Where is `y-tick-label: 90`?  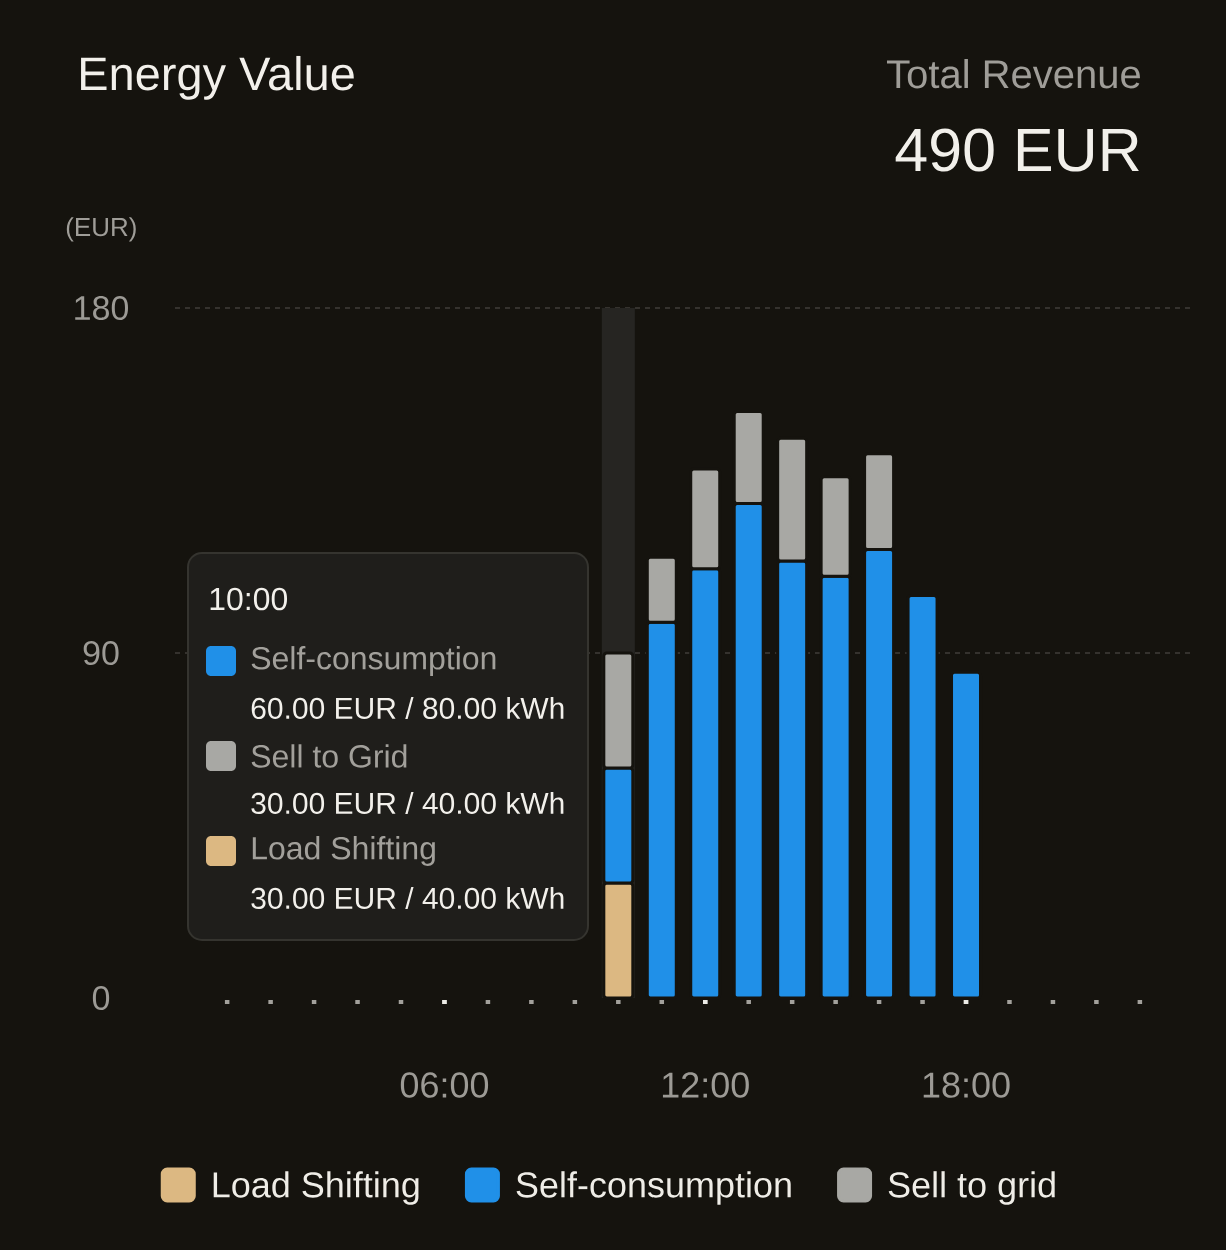 y-tick-label: 90 is located at coordinates (101, 653).